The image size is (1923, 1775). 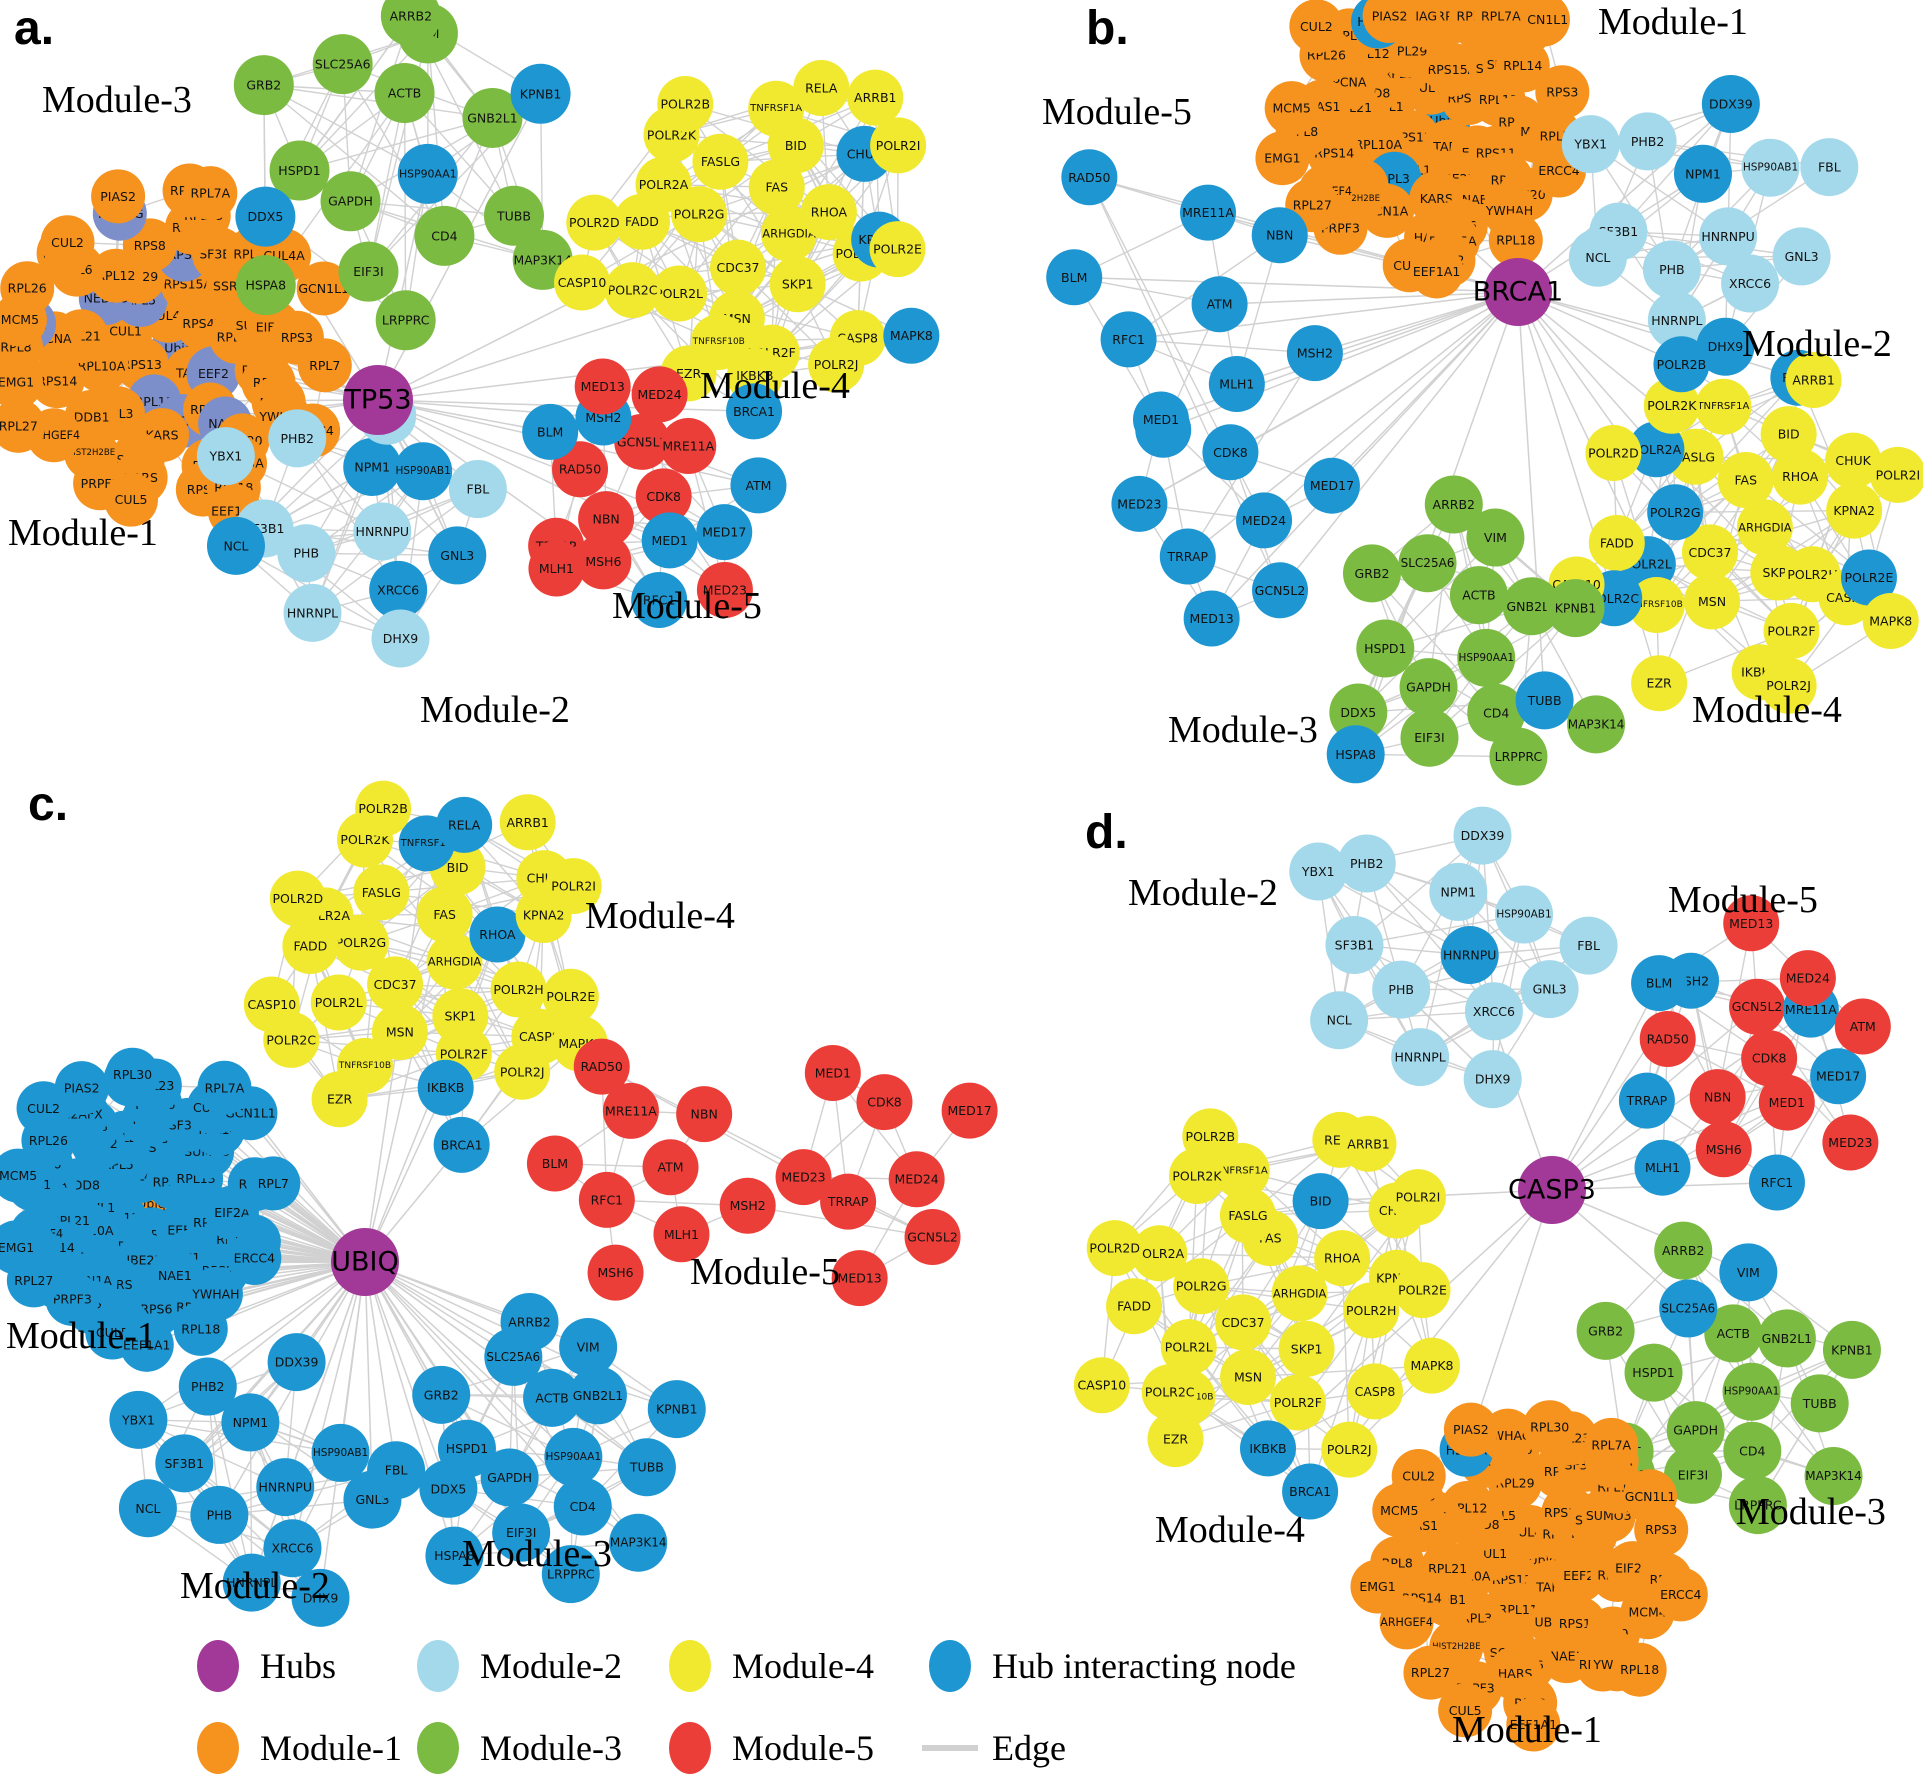 What do you see at coordinates (118, 196) in the screenshot?
I see `node-PIAS2` at bounding box center [118, 196].